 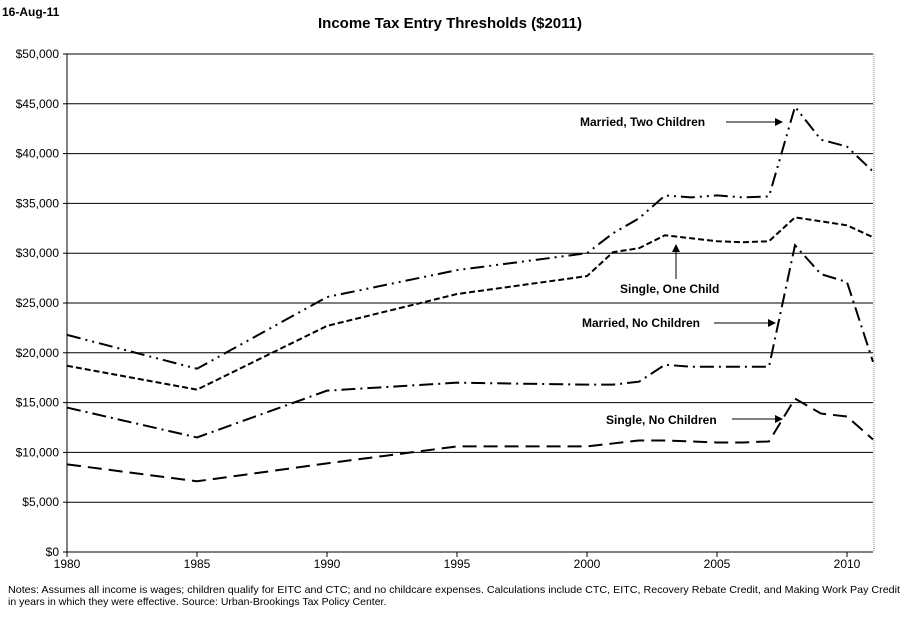 I want to click on y-tick-label: $5,000, so click(x=40, y=502).